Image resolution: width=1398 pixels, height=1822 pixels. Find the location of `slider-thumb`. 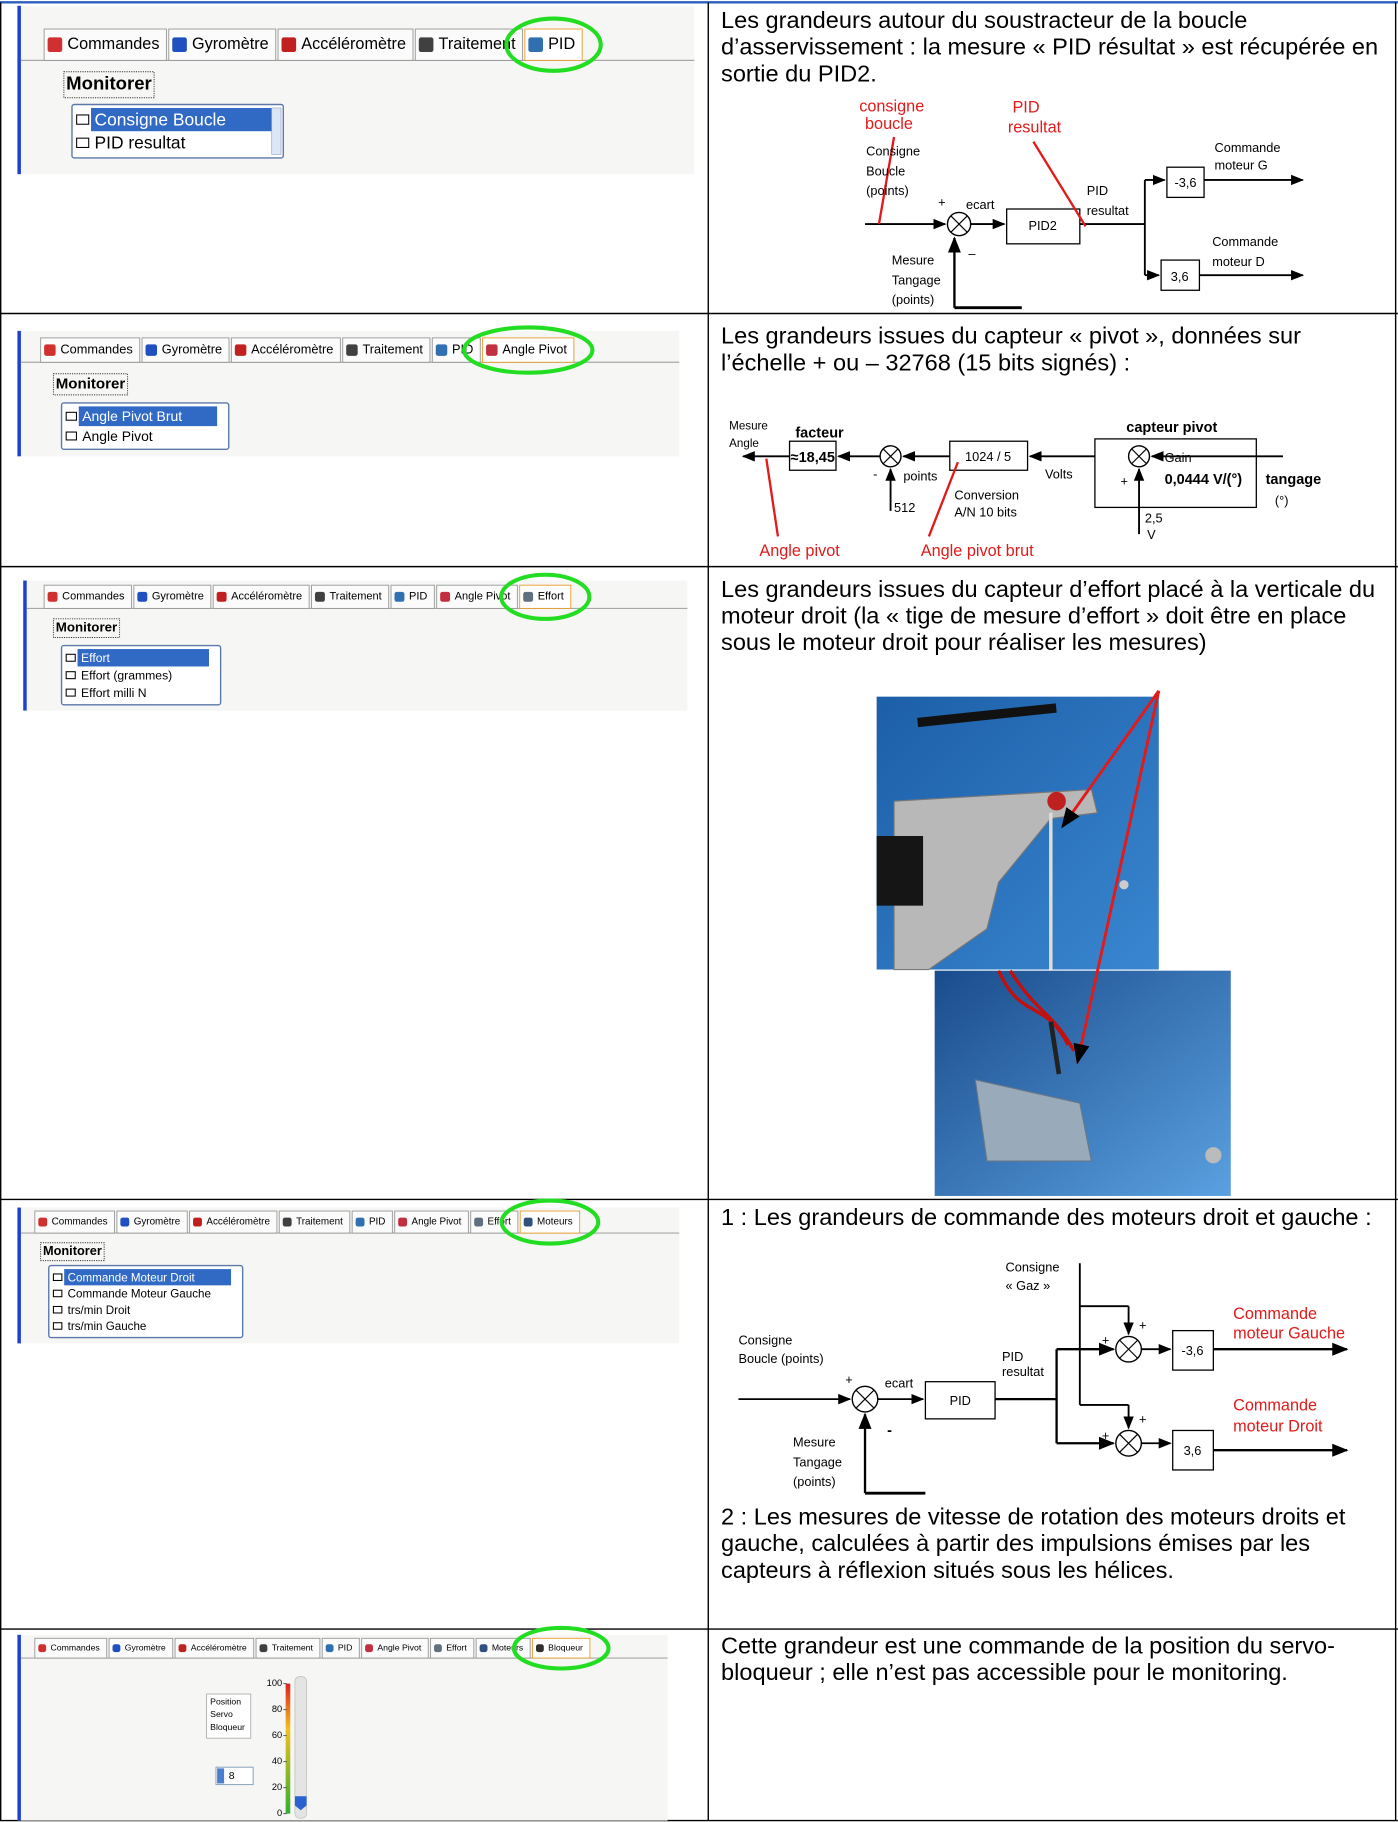

slider-thumb is located at coordinates (300, 1803).